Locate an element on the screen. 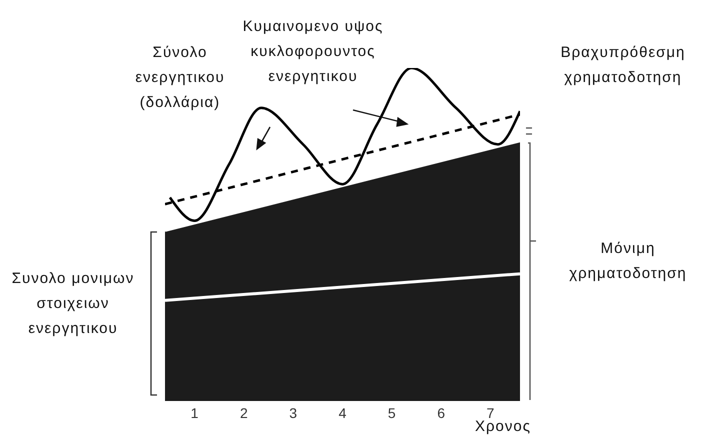 This screenshot has height=437, width=711. x-tick-label: 3 is located at coordinates (293, 412).